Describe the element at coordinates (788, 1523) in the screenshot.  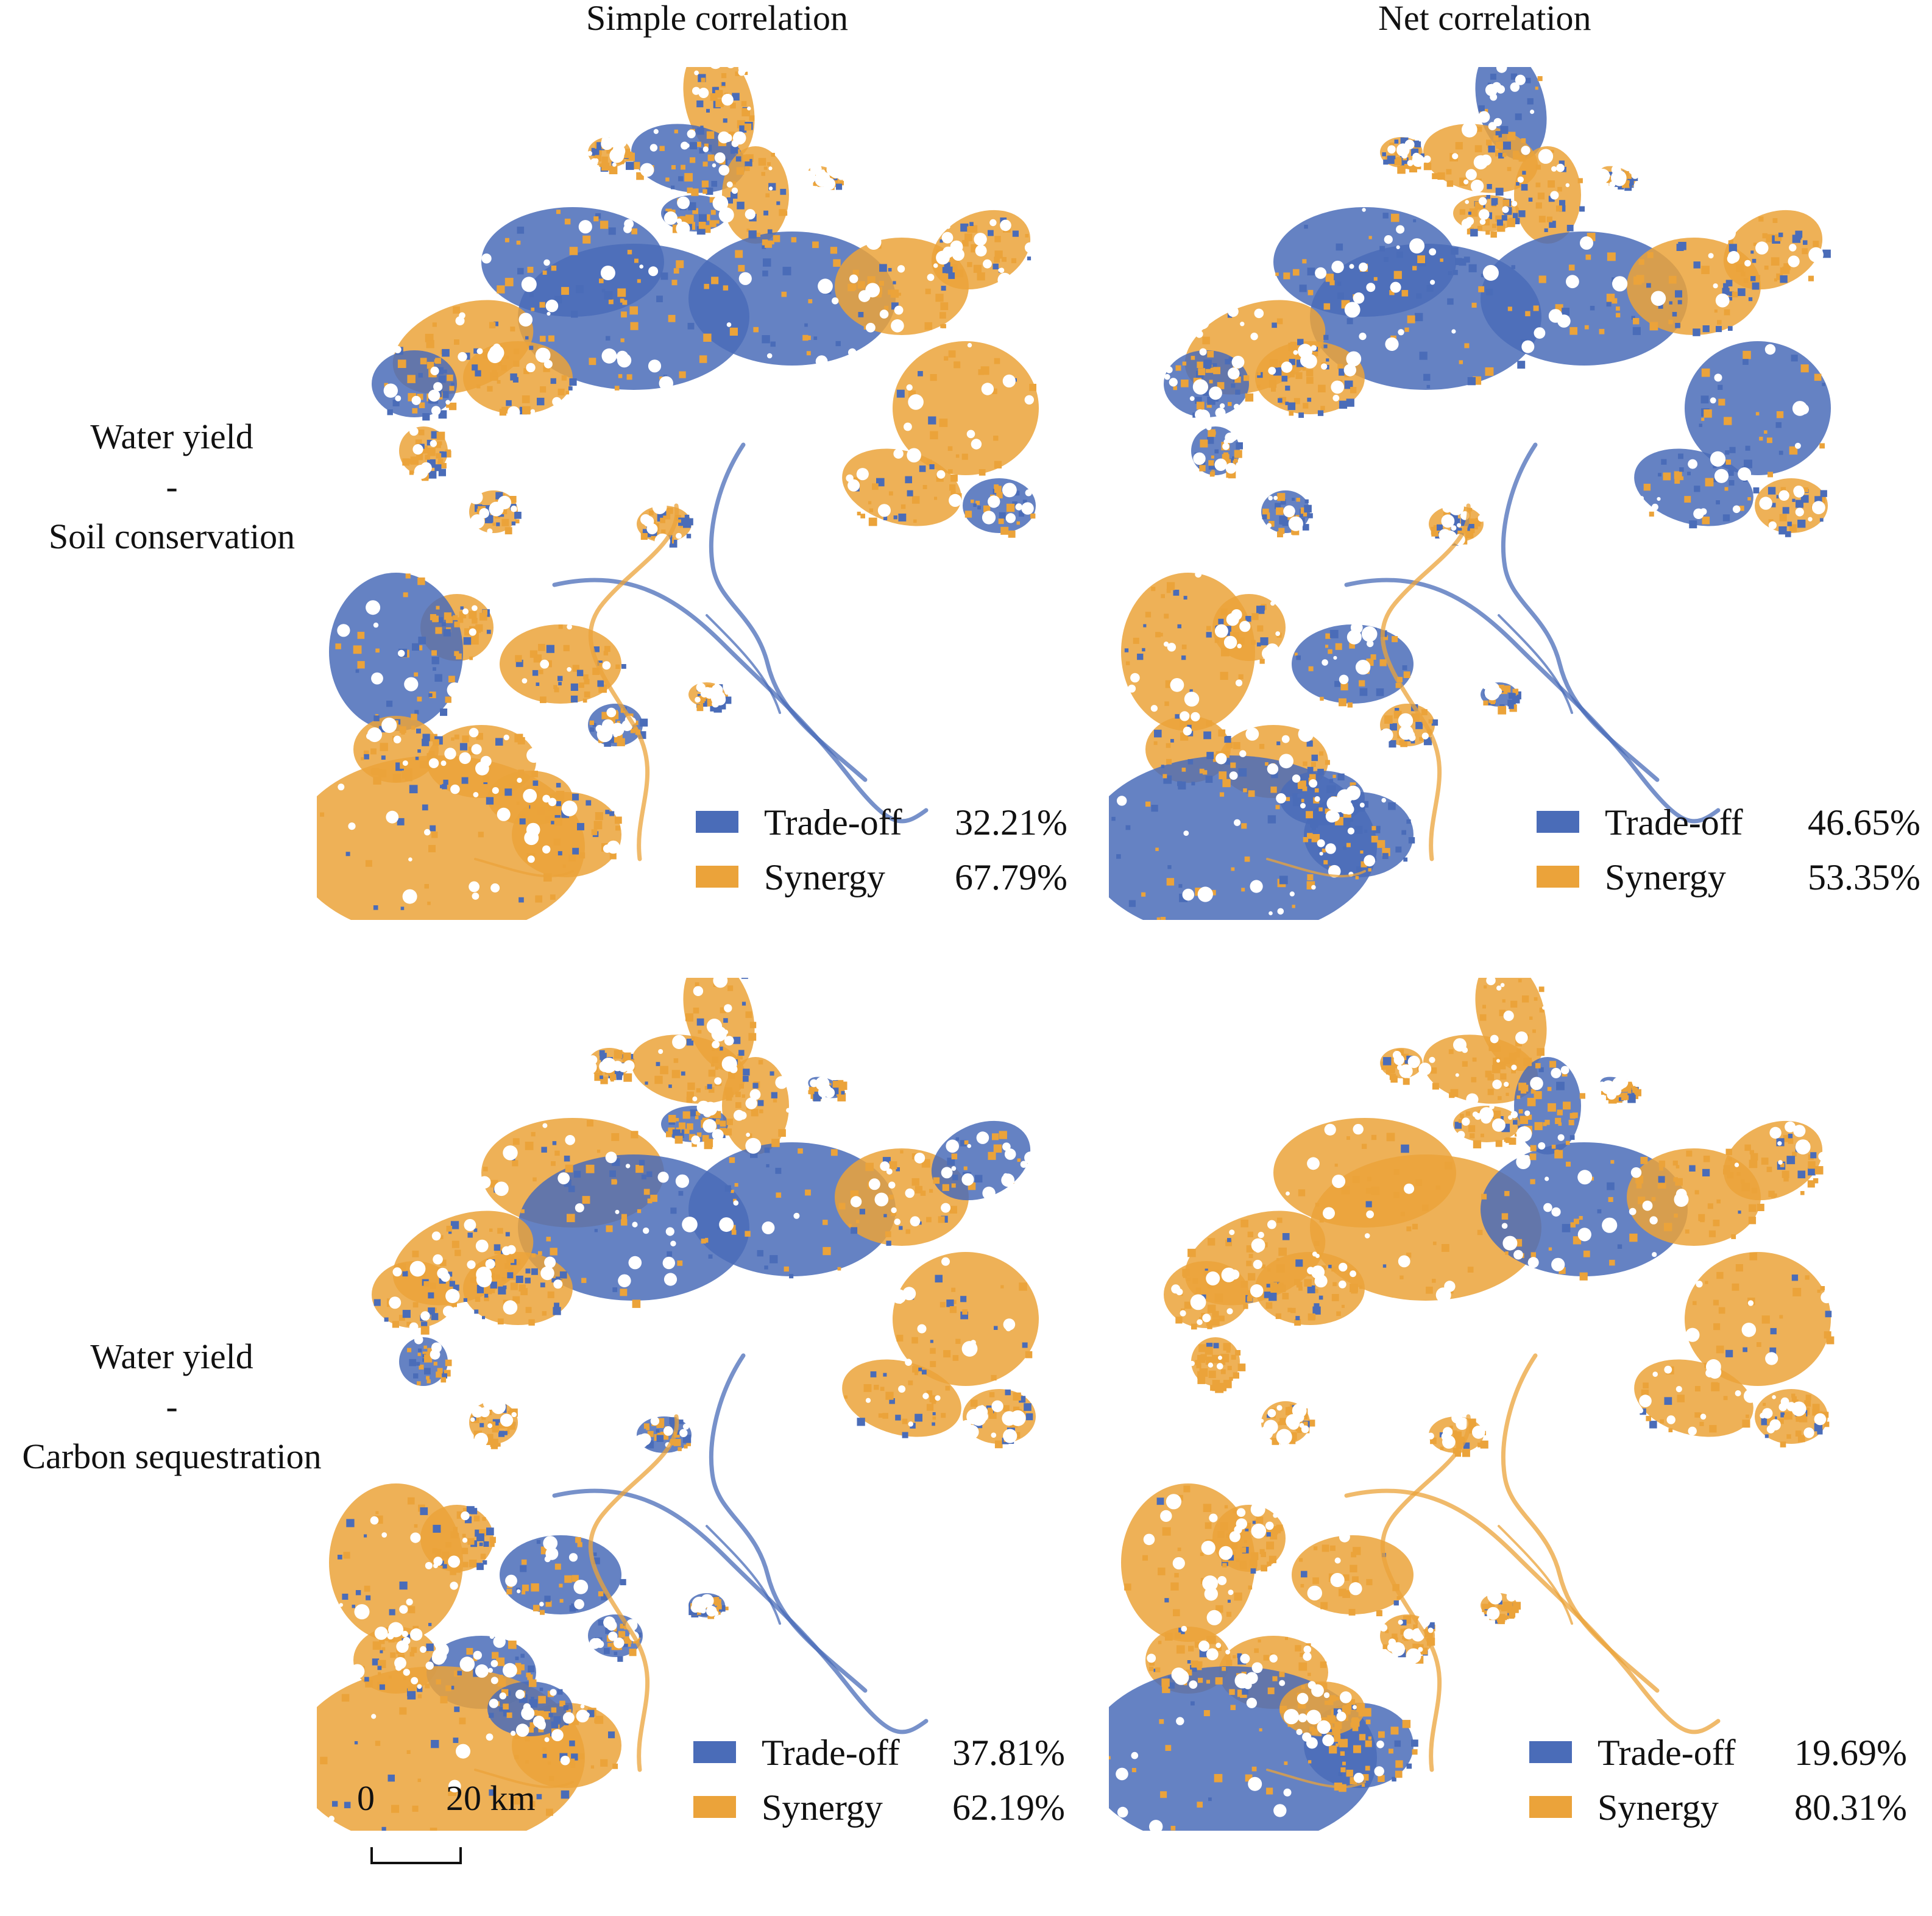
I see `river-line` at that location.